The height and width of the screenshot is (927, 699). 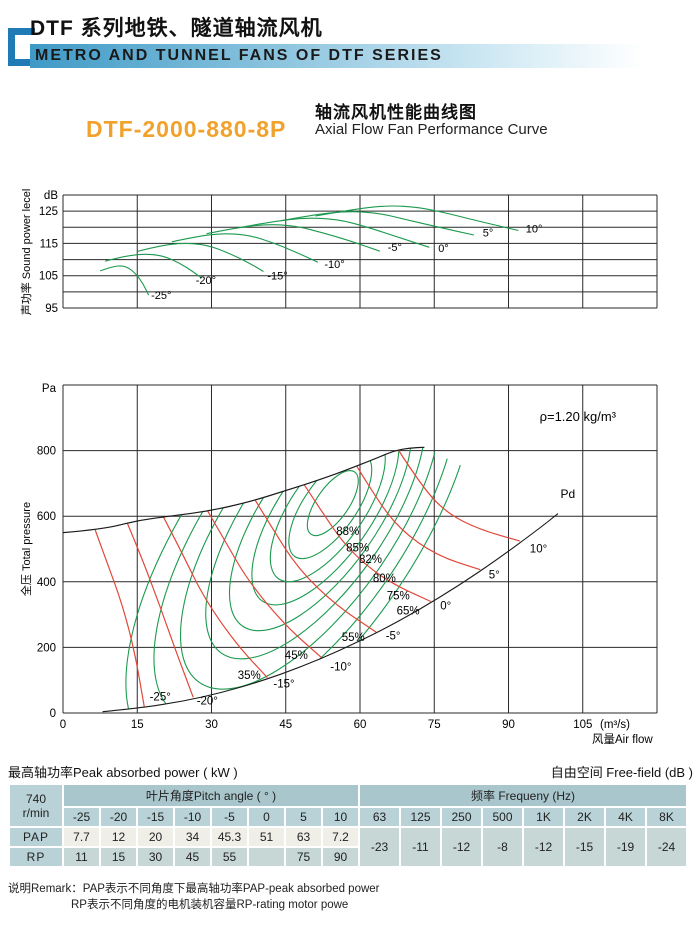 What do you see at coordinates (461, 817) in the screenshot?
I see `frequency-2: 250` at bounding box center [461, 817].